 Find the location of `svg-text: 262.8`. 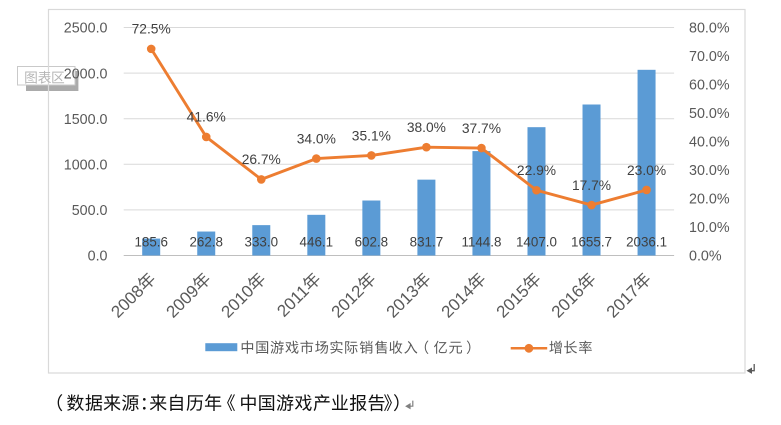

svg-text: 262.8 is located at coordinates (206, 242).